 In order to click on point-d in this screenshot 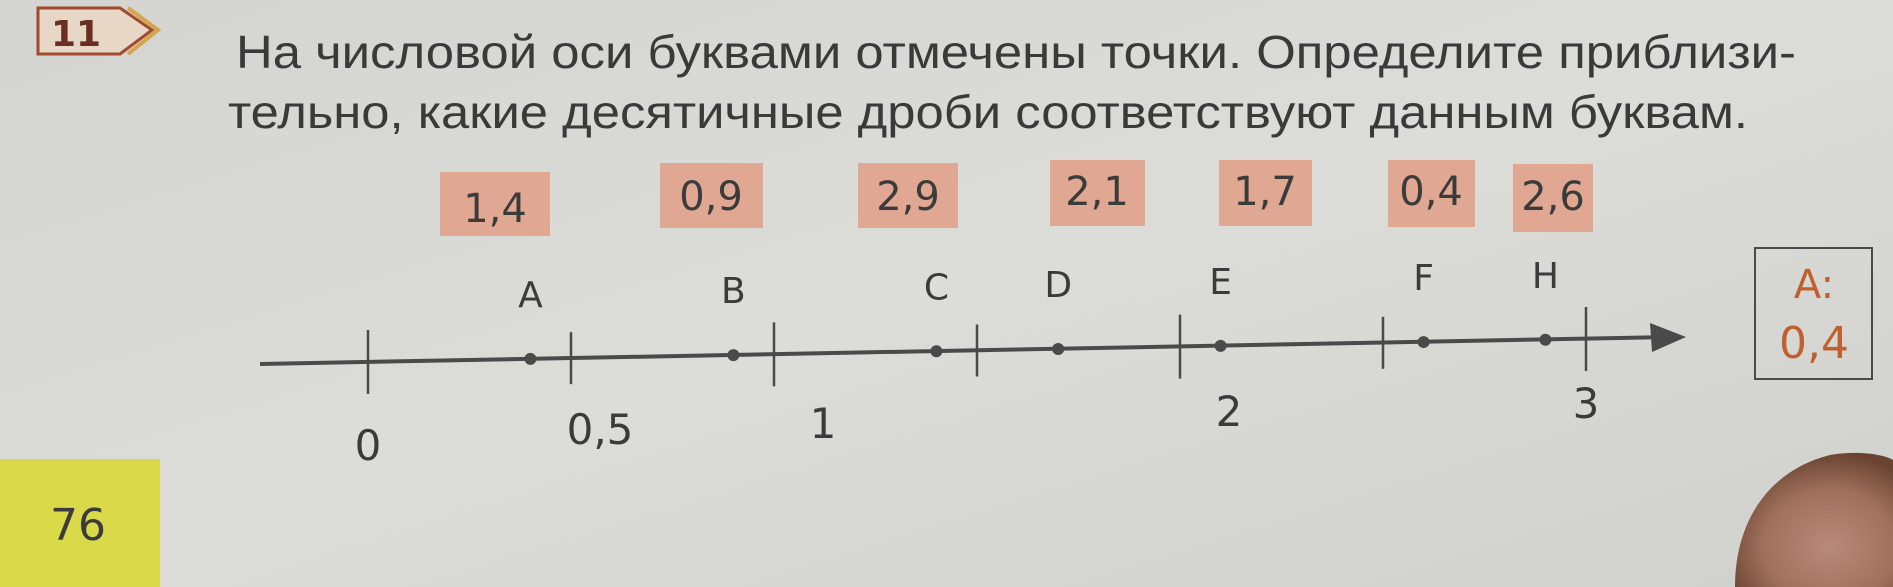, I will do `click(1058, 348)`.